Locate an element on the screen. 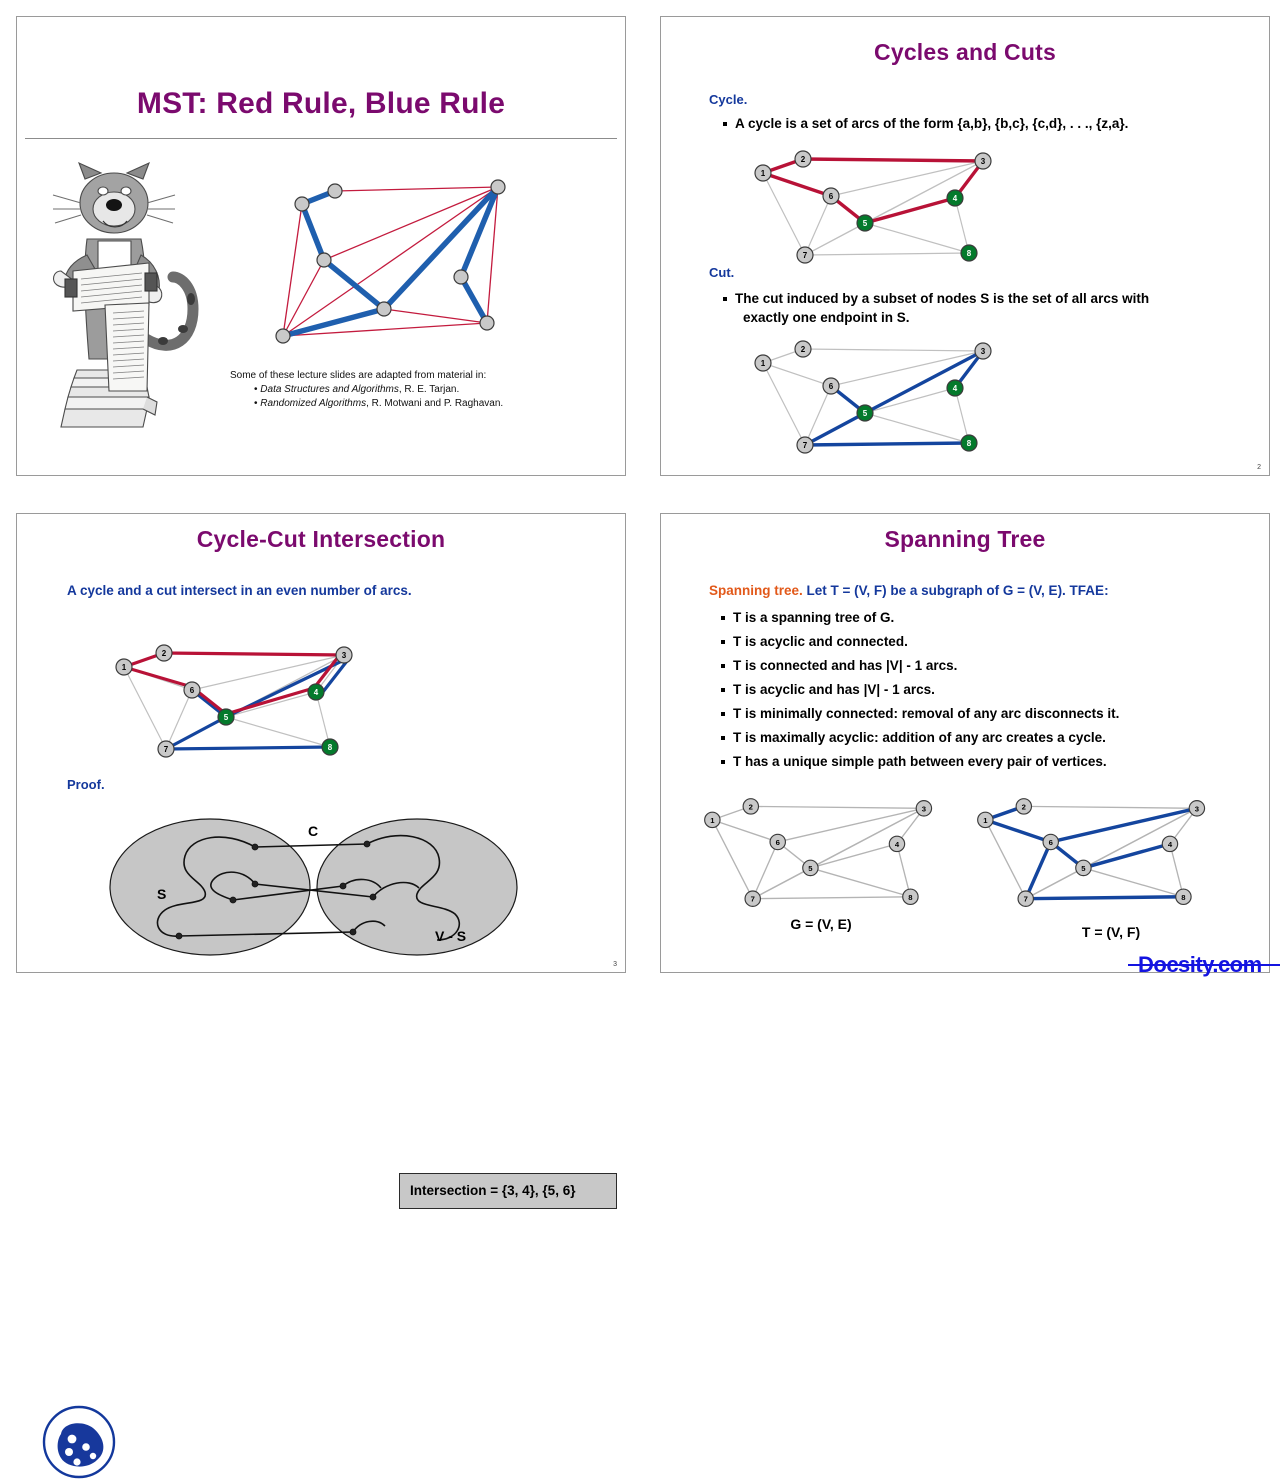 The height and width of the screenshot is (1482, 1280). university-logo-icon is located at coordinates (79, 1442).